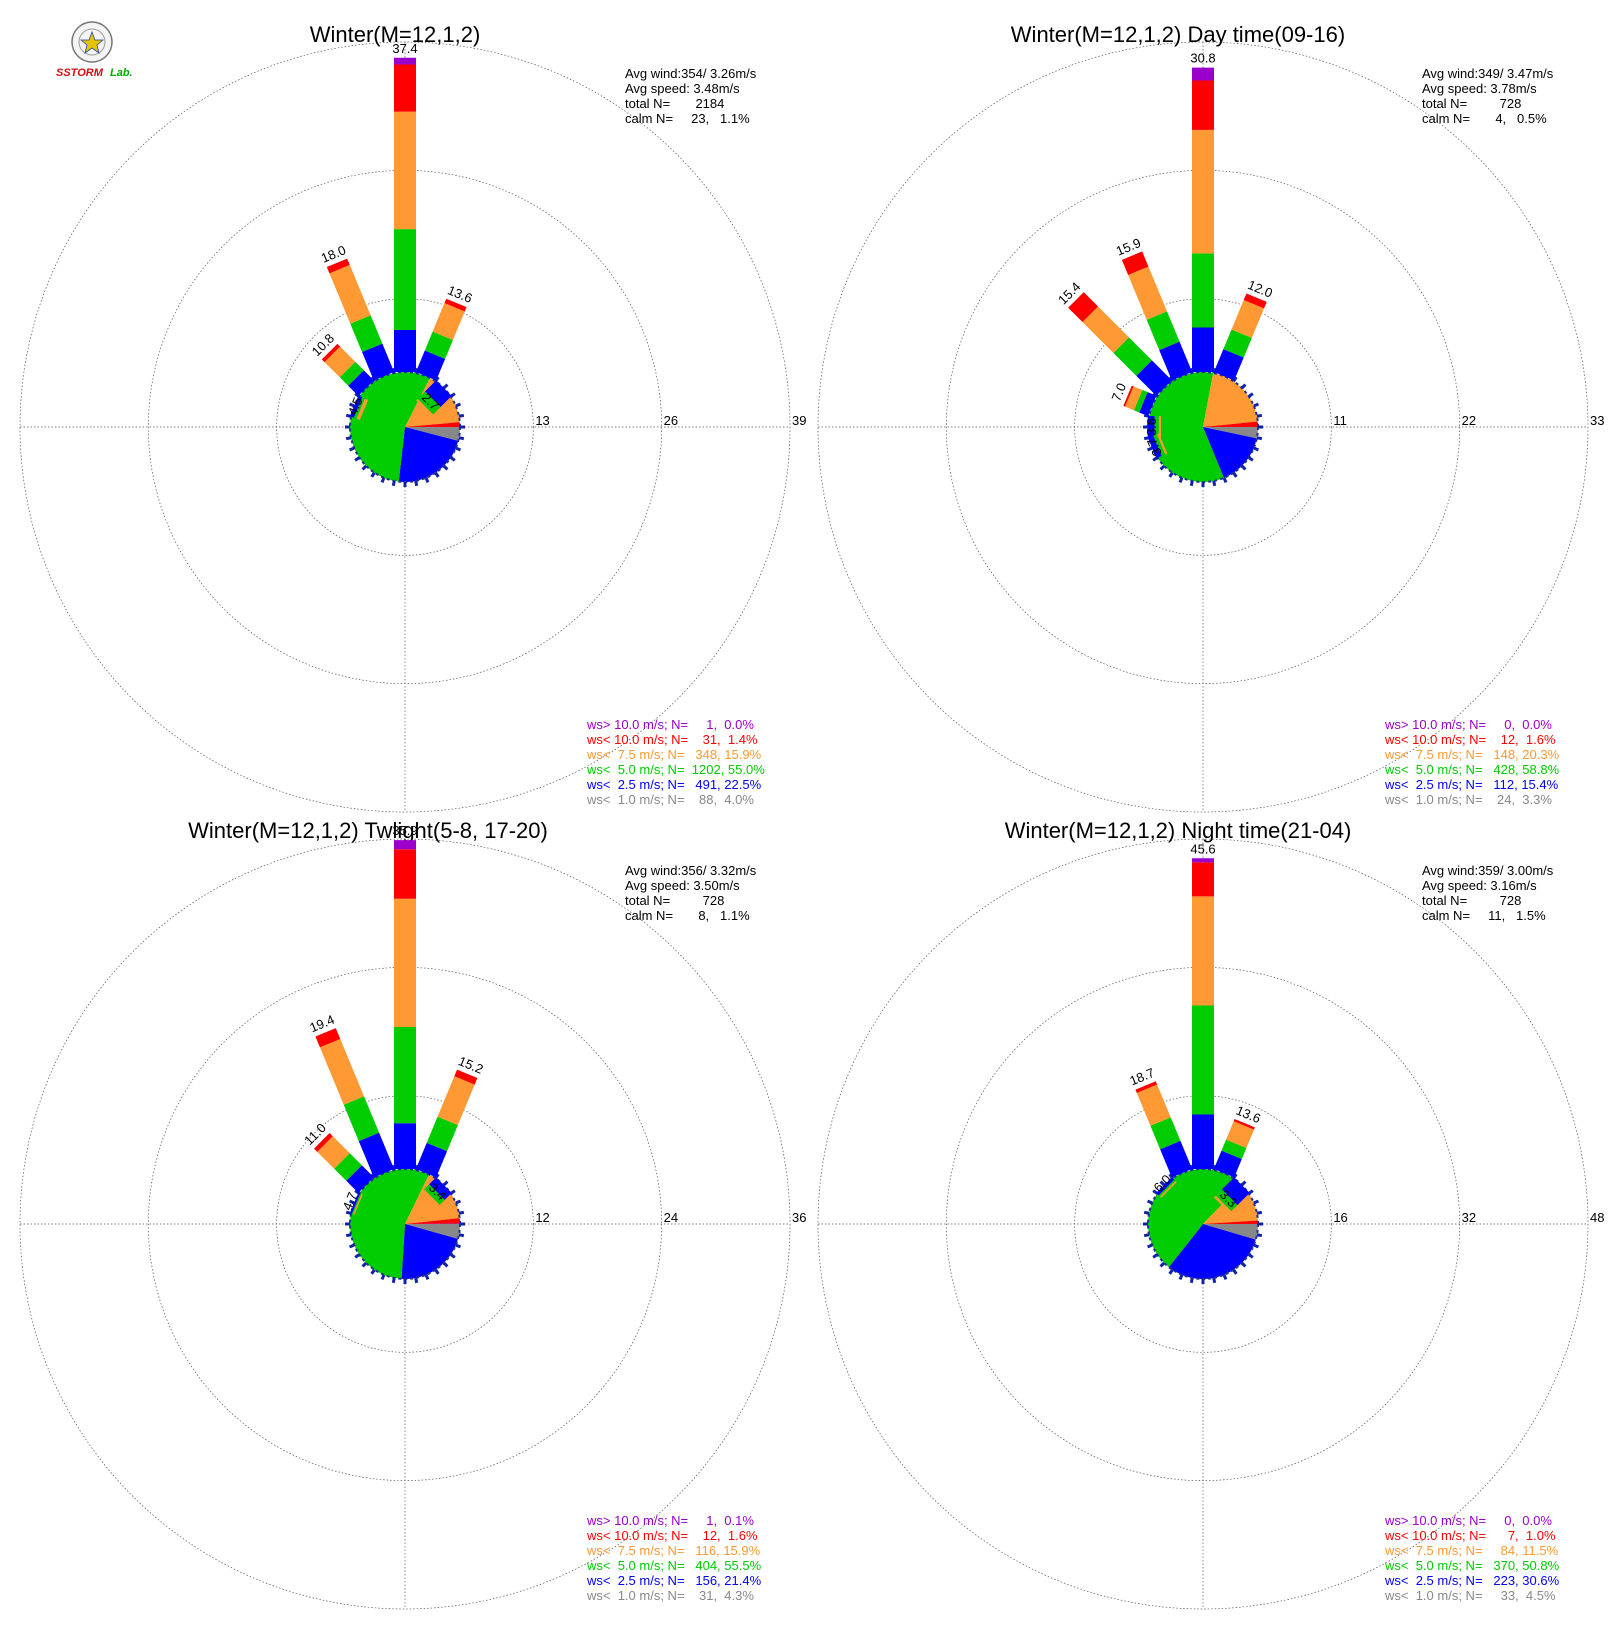  I want to click on legend-entry-5: ws< 2.5 m/s; N= 223, 30.6%, so click(1472, 1580).